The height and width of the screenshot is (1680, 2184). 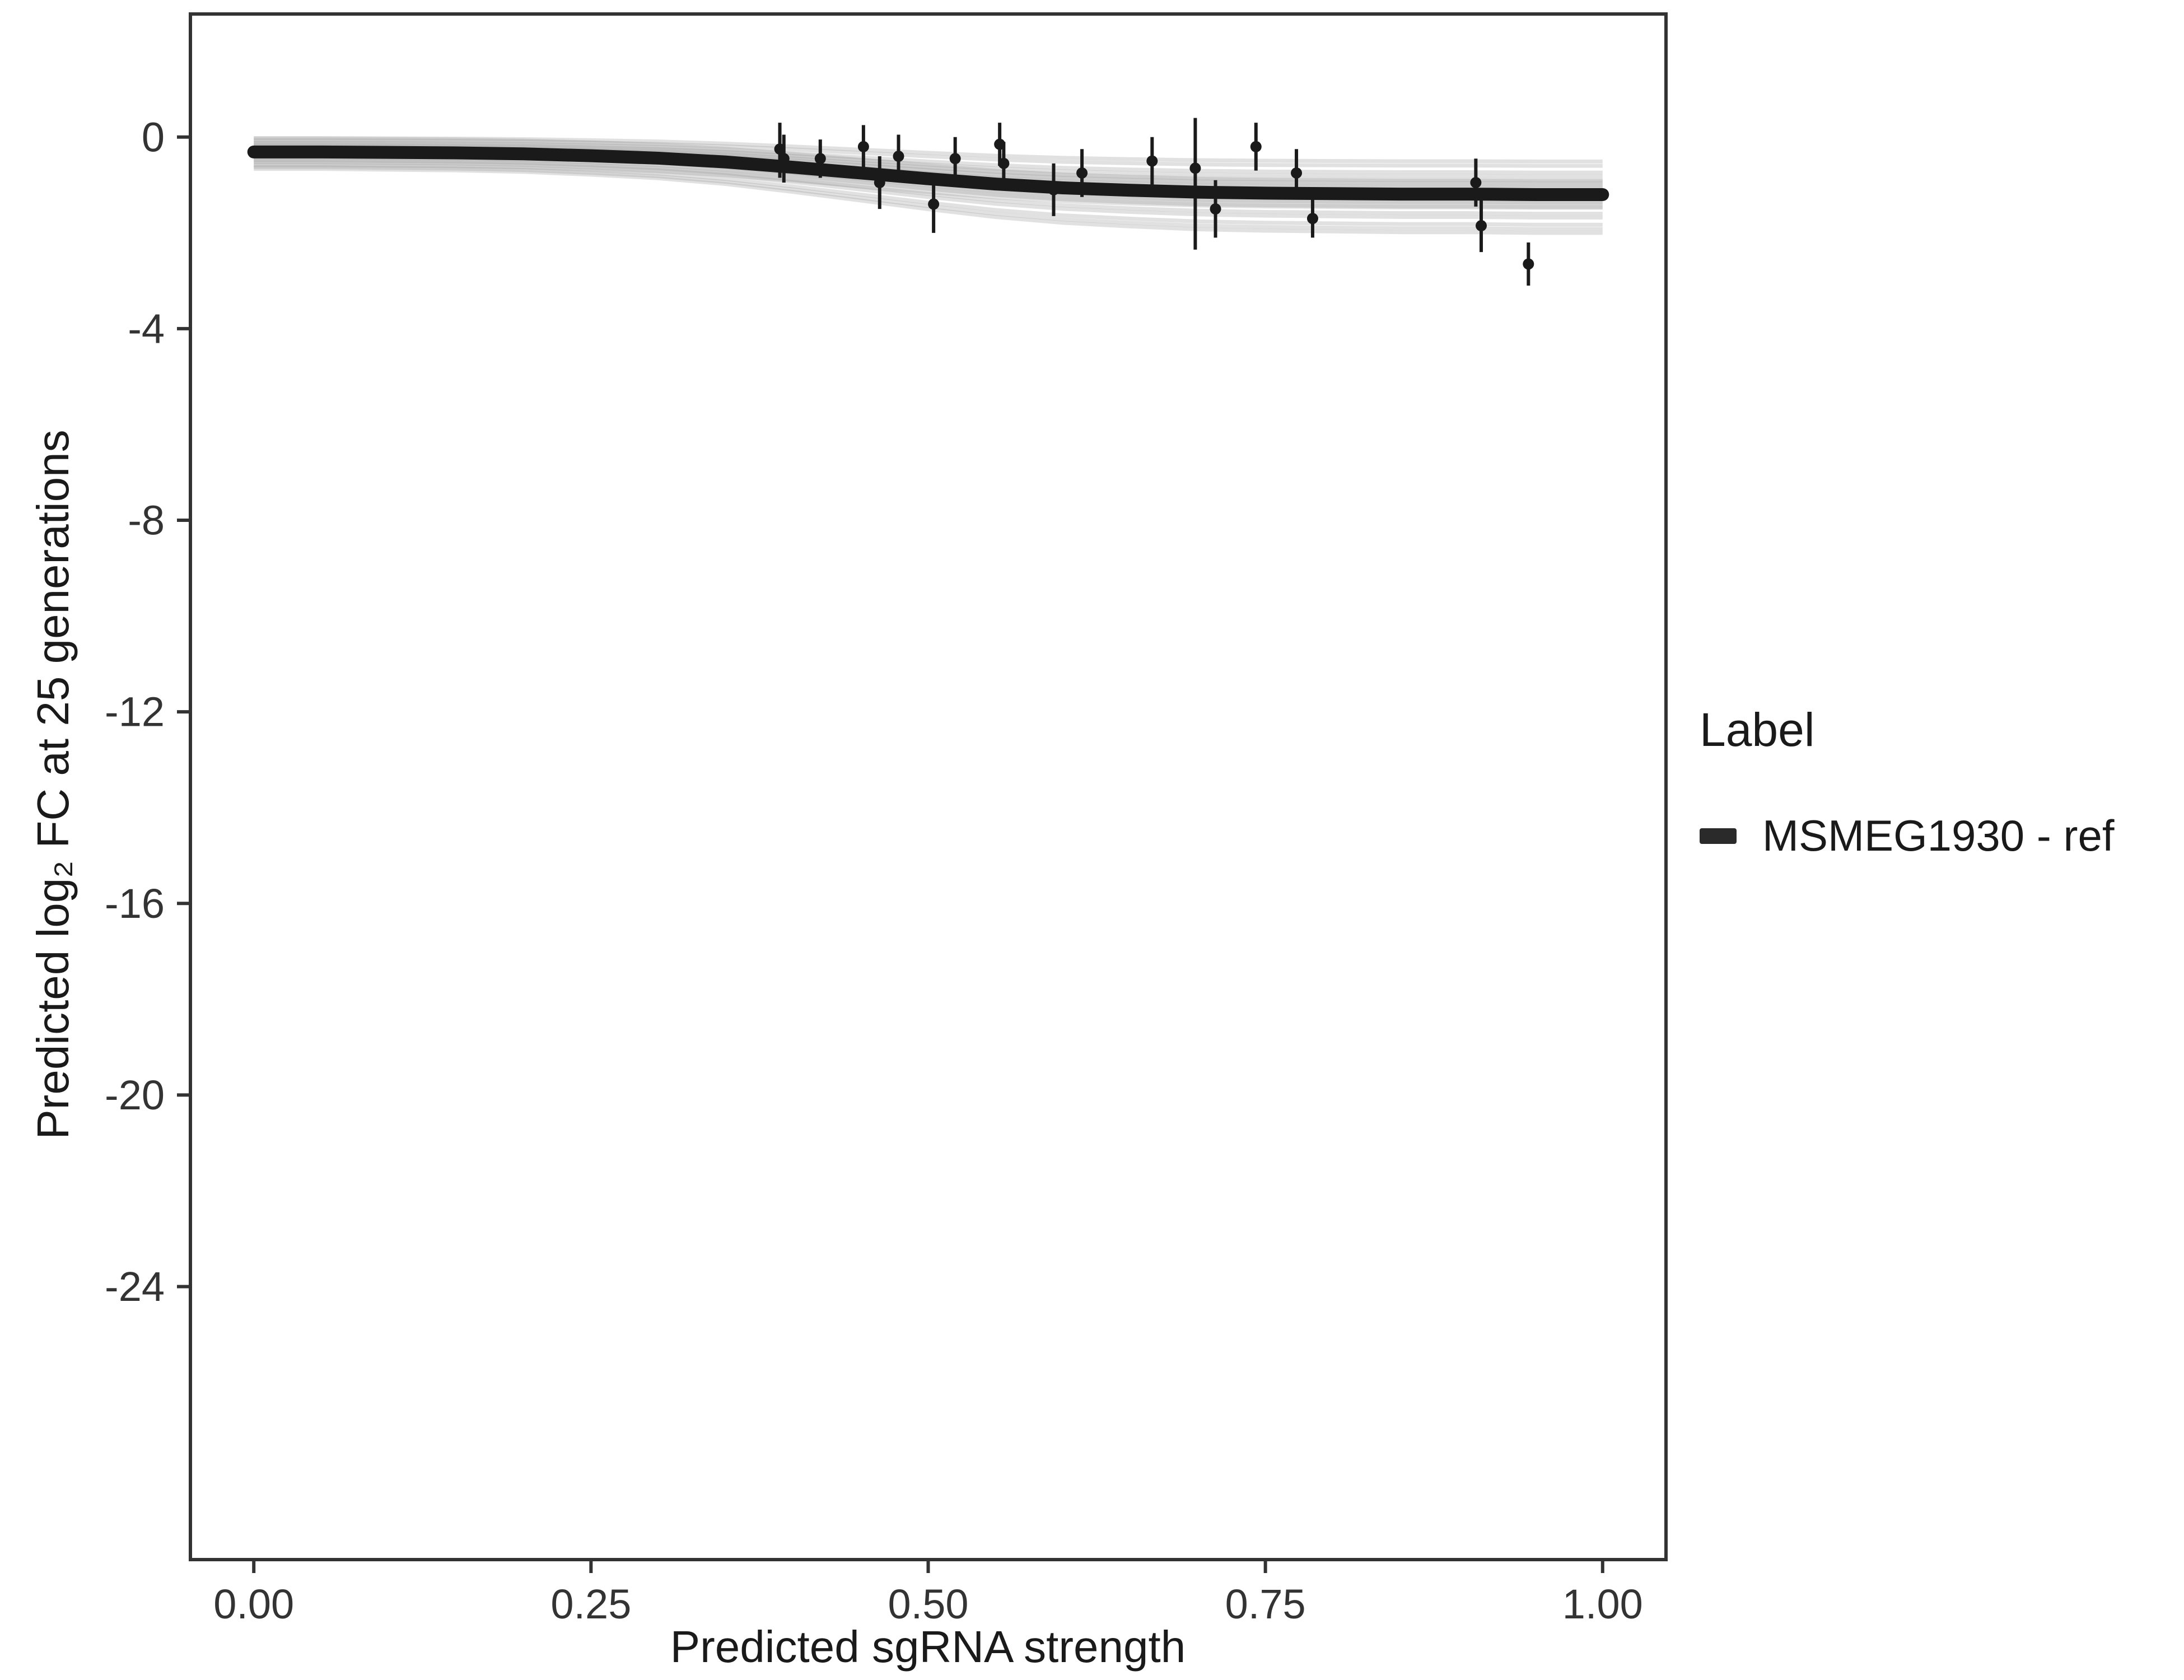 What do you see at coordinates (1939, 836) in the screenshot?
I see `legend-entry-label: MSMEG1930 - ref` at bounding box center [1939, 836].